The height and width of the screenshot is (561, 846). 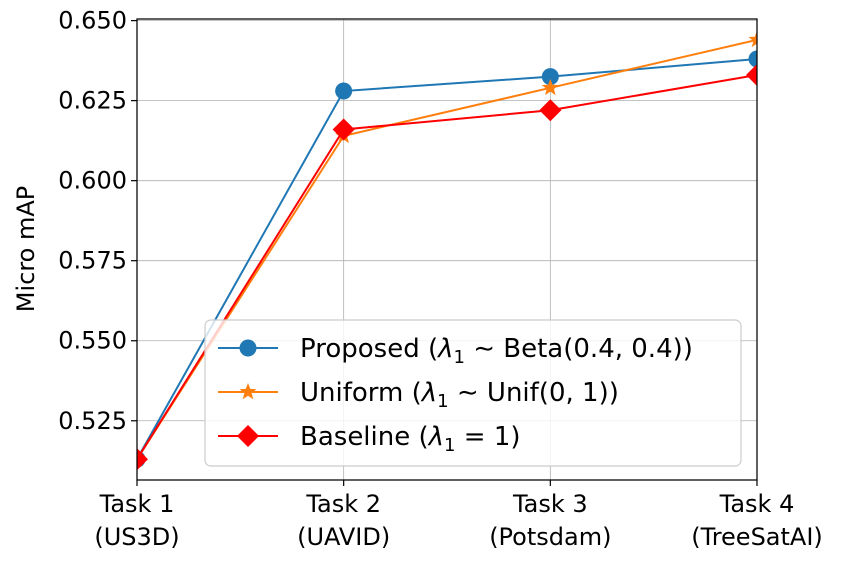 I want to click on legend-label: Proposed (λ1 ∼ Beta(0.4, 0.4)), so click(x=496, y=351).